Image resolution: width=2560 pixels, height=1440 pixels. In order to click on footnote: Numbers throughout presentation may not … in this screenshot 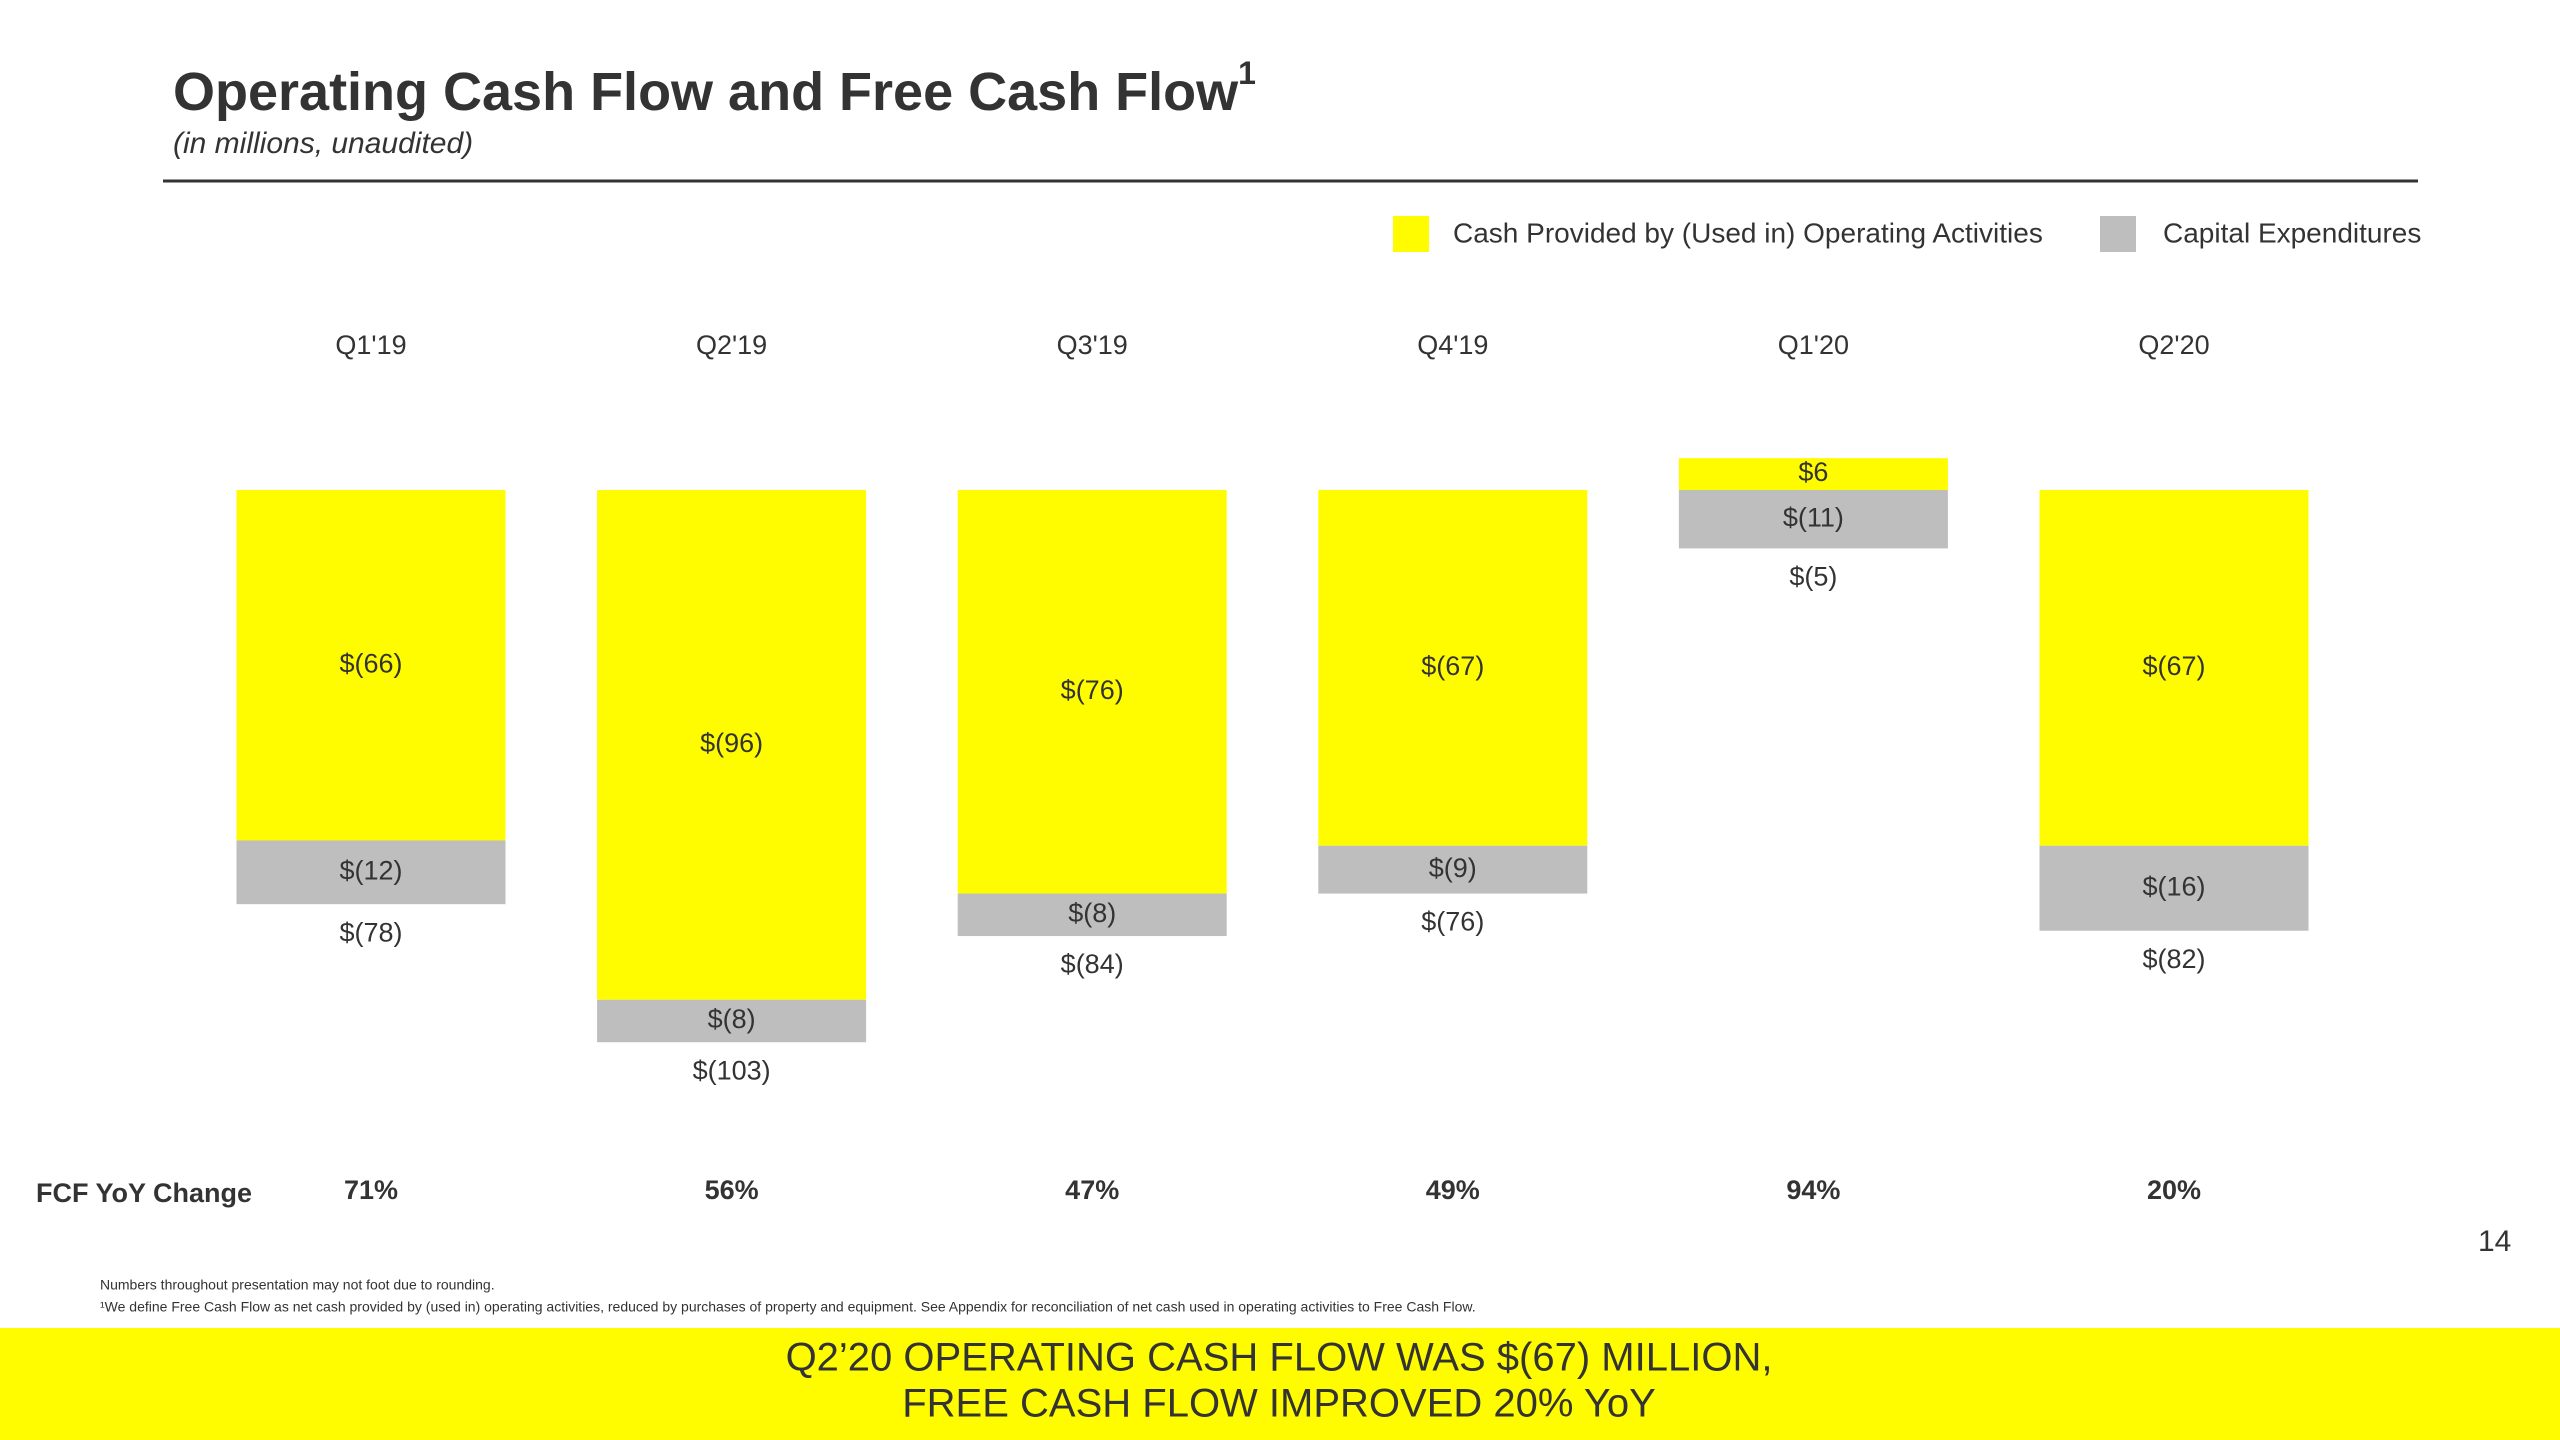, I will do `click(297, 1285)`.